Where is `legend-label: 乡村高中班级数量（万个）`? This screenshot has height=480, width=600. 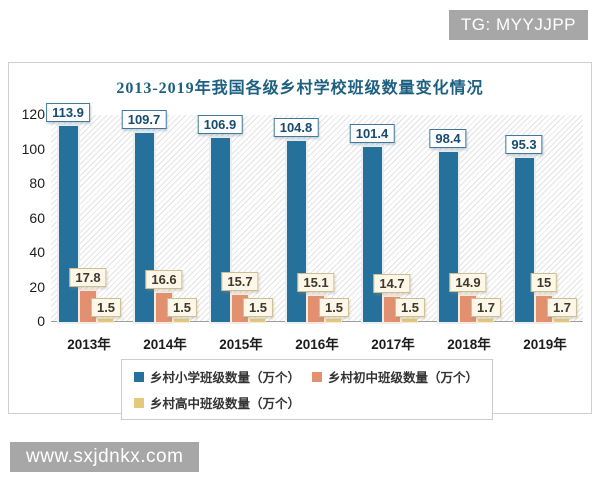
legend-label: 乡村高中班级数量（万个） is located at coordinates (225, 404).